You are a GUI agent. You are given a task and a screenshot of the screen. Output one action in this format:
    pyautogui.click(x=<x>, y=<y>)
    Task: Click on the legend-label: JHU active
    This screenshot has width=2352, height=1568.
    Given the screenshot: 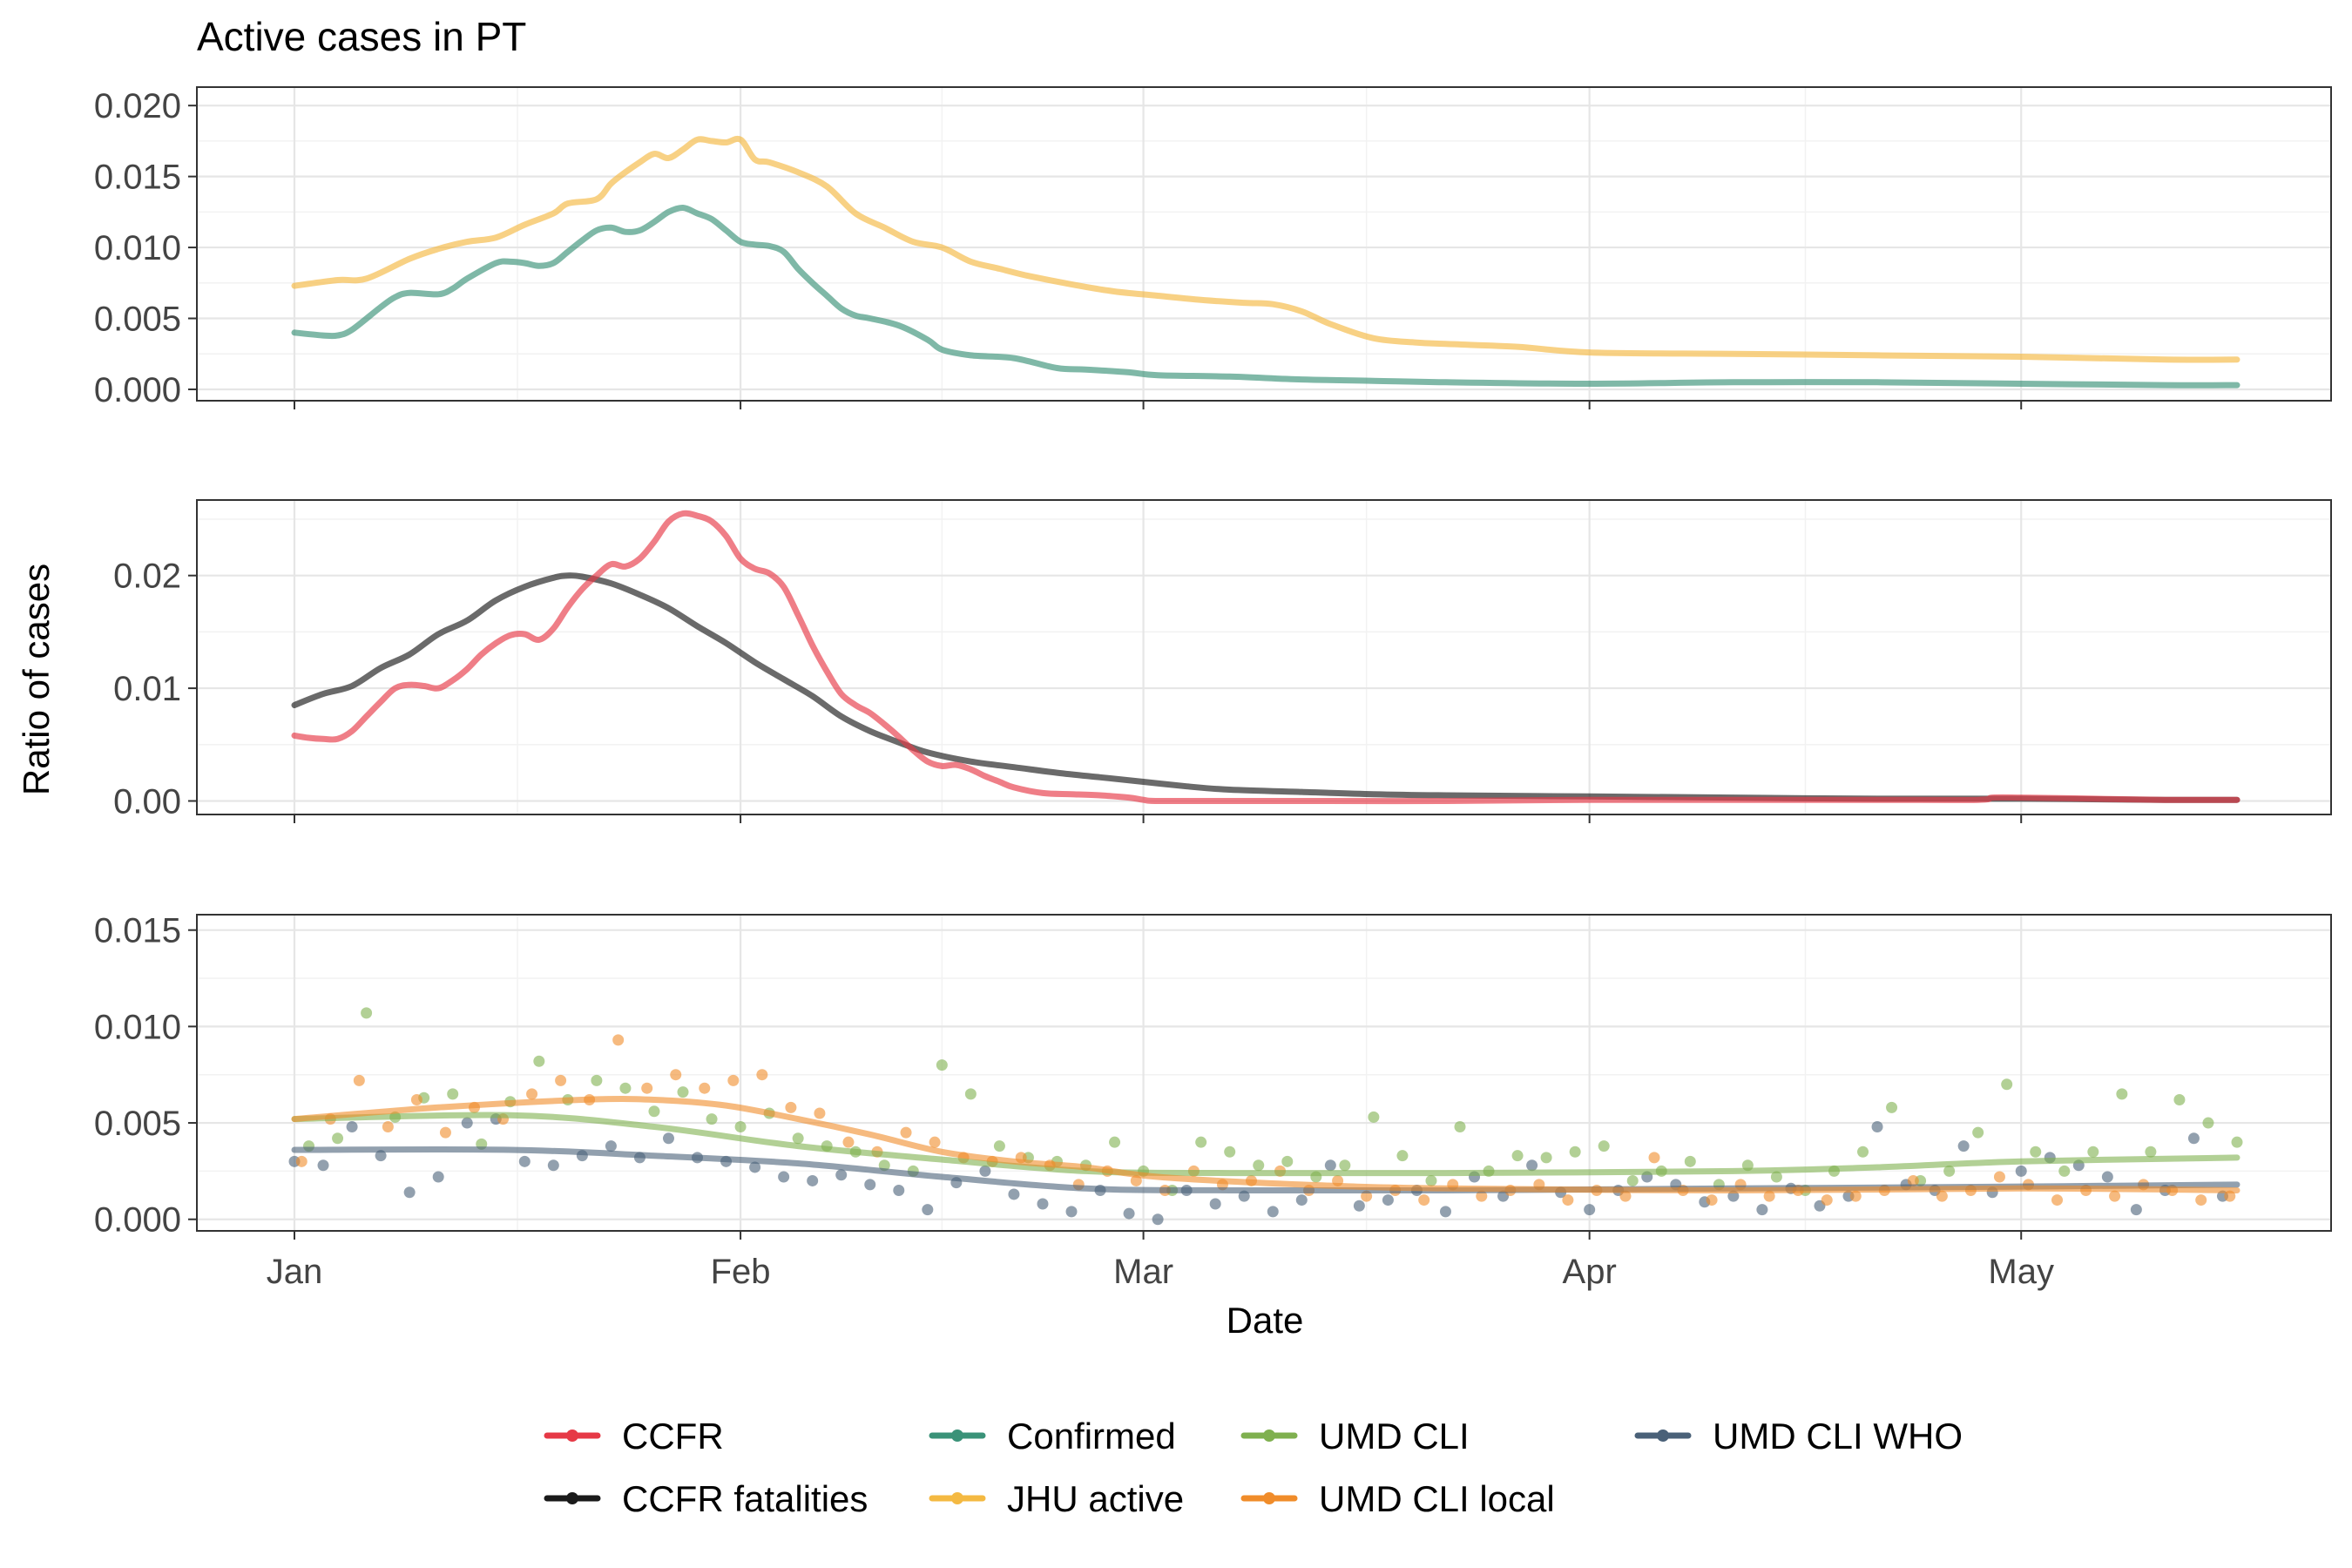 What is the action you would take?
    pyautogui.click(x=1095, y=1498)
    